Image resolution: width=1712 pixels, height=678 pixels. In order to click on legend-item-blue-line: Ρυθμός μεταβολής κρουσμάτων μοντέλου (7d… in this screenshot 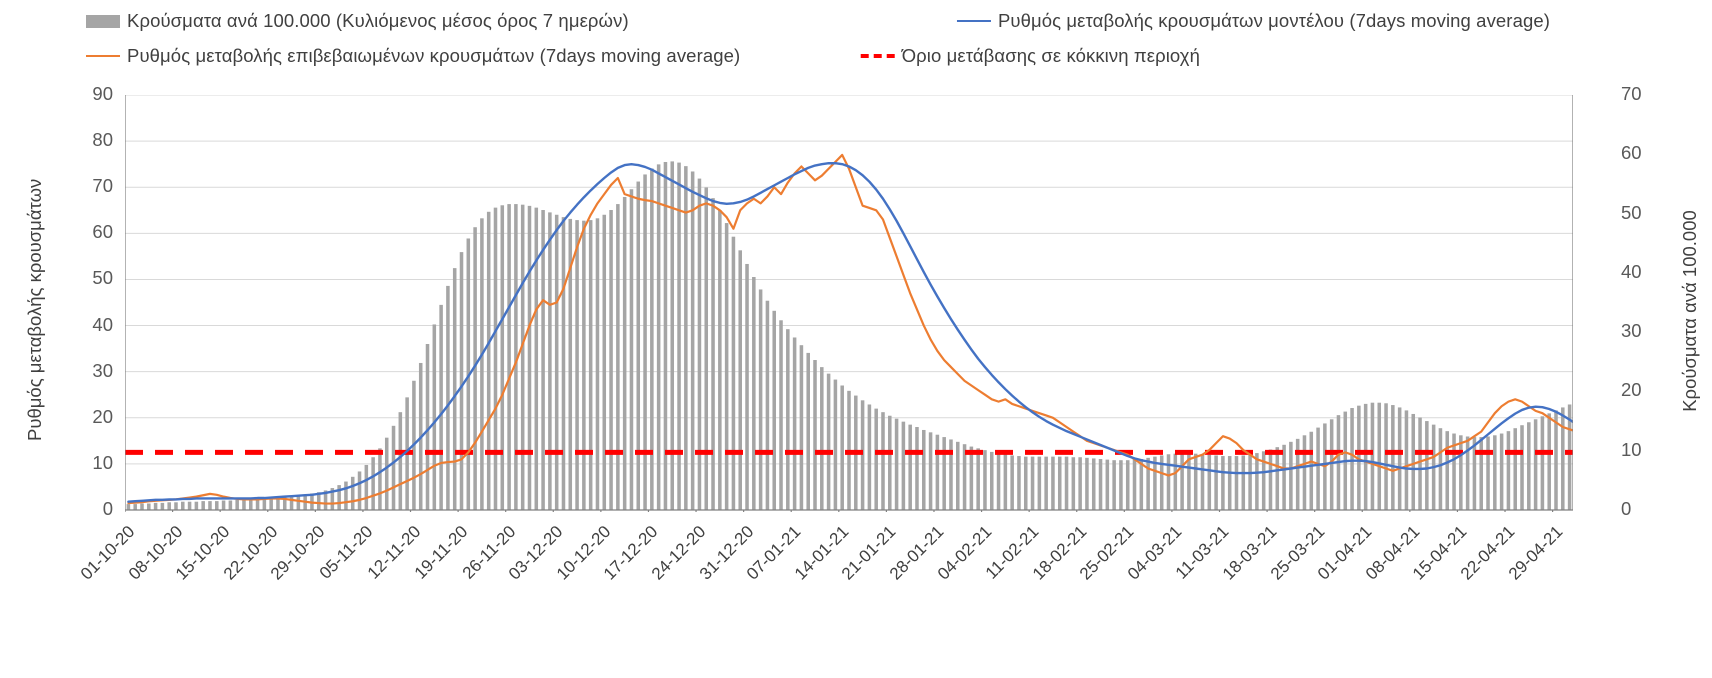, I will do `click(1253, 21)`.